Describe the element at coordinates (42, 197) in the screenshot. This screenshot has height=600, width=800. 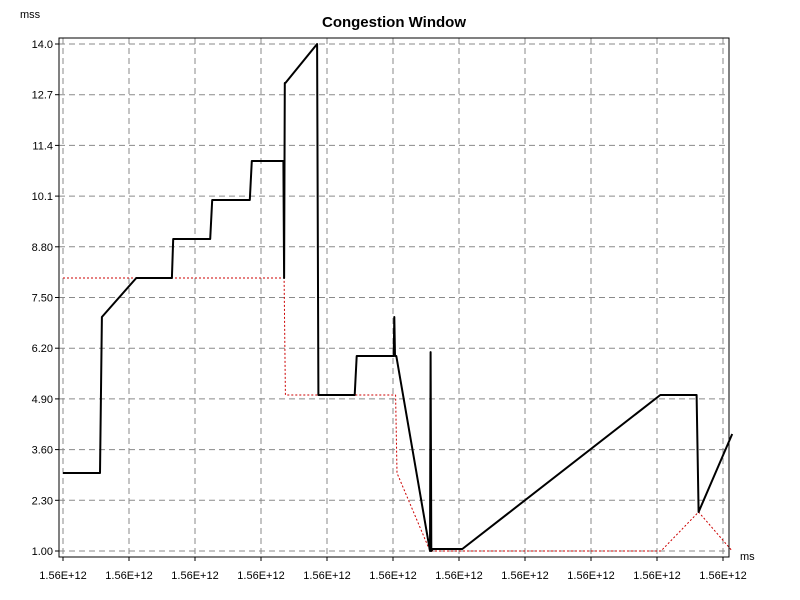
I see `y-tick-label: 10.1` at that location.